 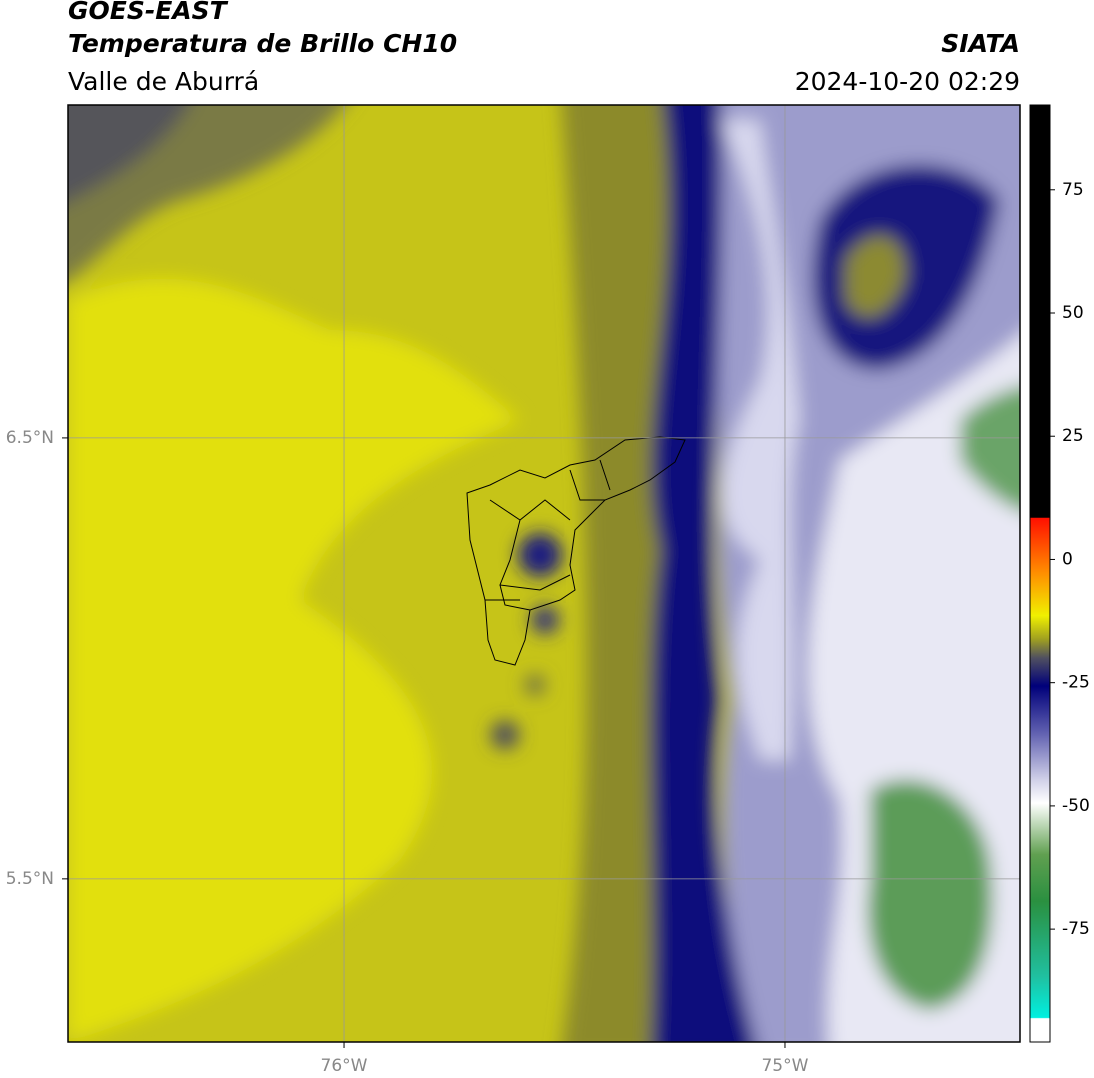 I want to click on colorbar-tick-label: 50, so click(x=1073, y=313).